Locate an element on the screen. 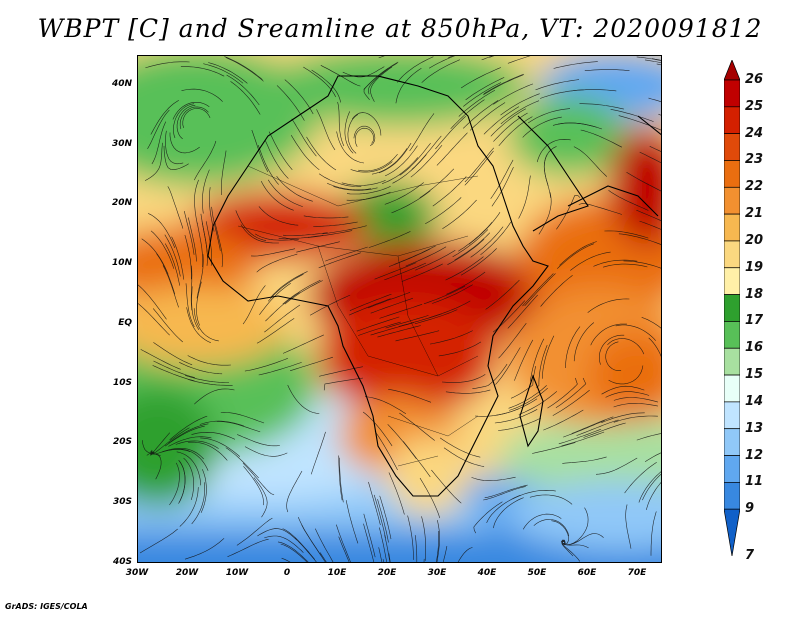 This screenshot has height=618, width=800. colorbar-label: 15 is located at coordinates (754, 375).